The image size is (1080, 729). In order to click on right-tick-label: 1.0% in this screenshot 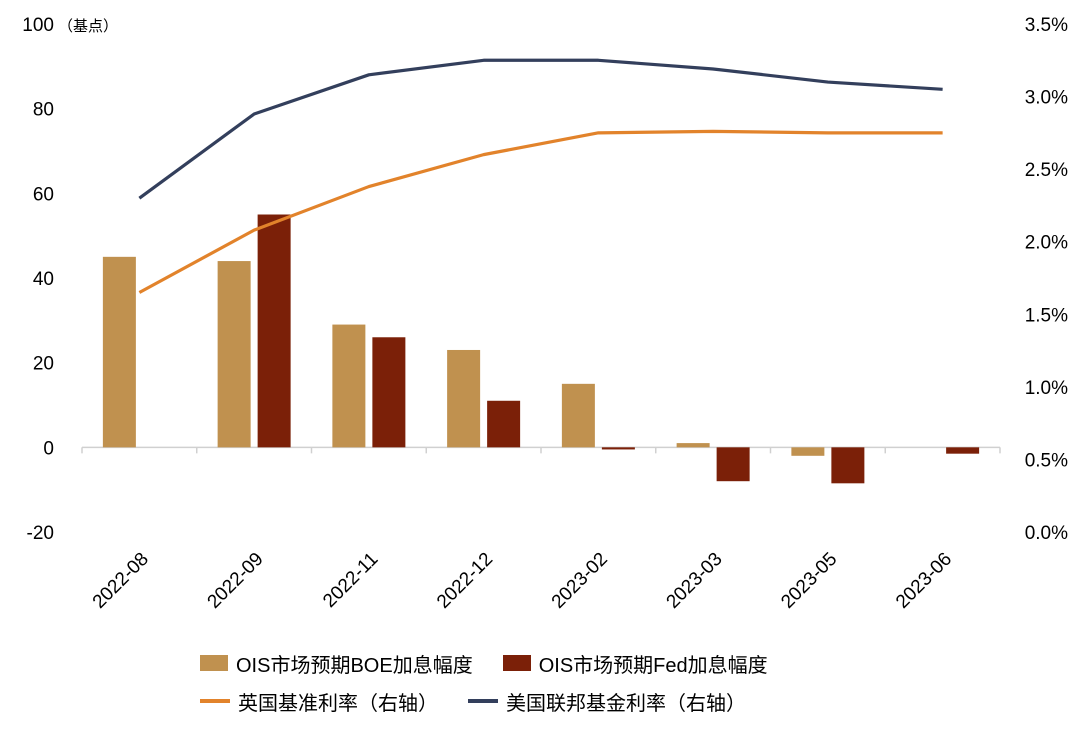, I will do `click(1046, 388)`.